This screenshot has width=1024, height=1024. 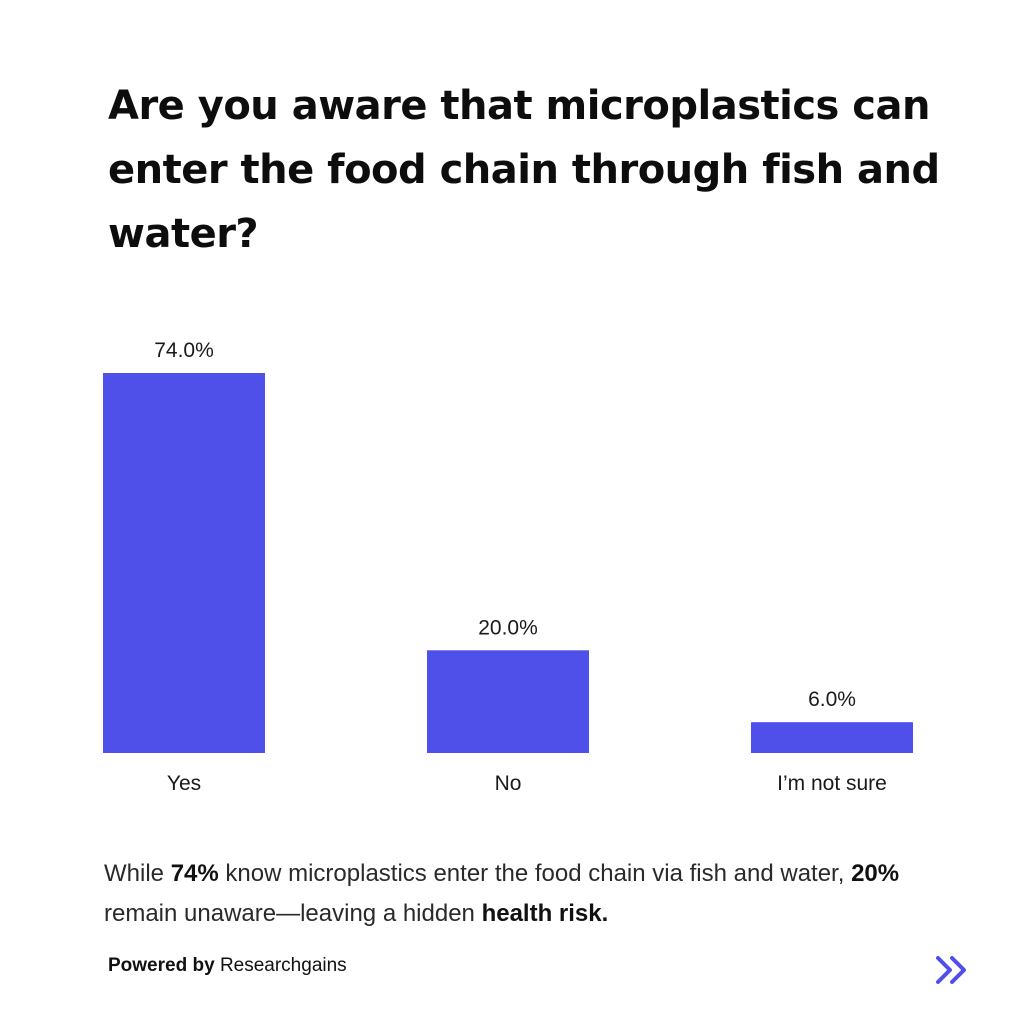 I want to click on summary-highlight-no: 20%, so click(x=875, y=873).